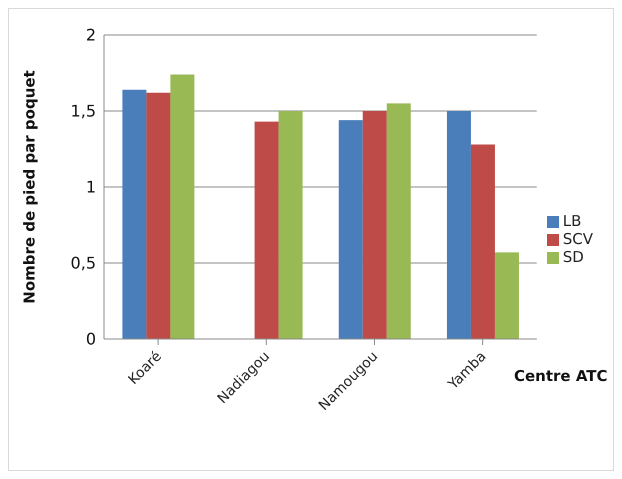 This screenshot has height=479, width=622. Describe the element at coordinates (572, 221) in the screenshot. I see `legend-label: LB` at that location.